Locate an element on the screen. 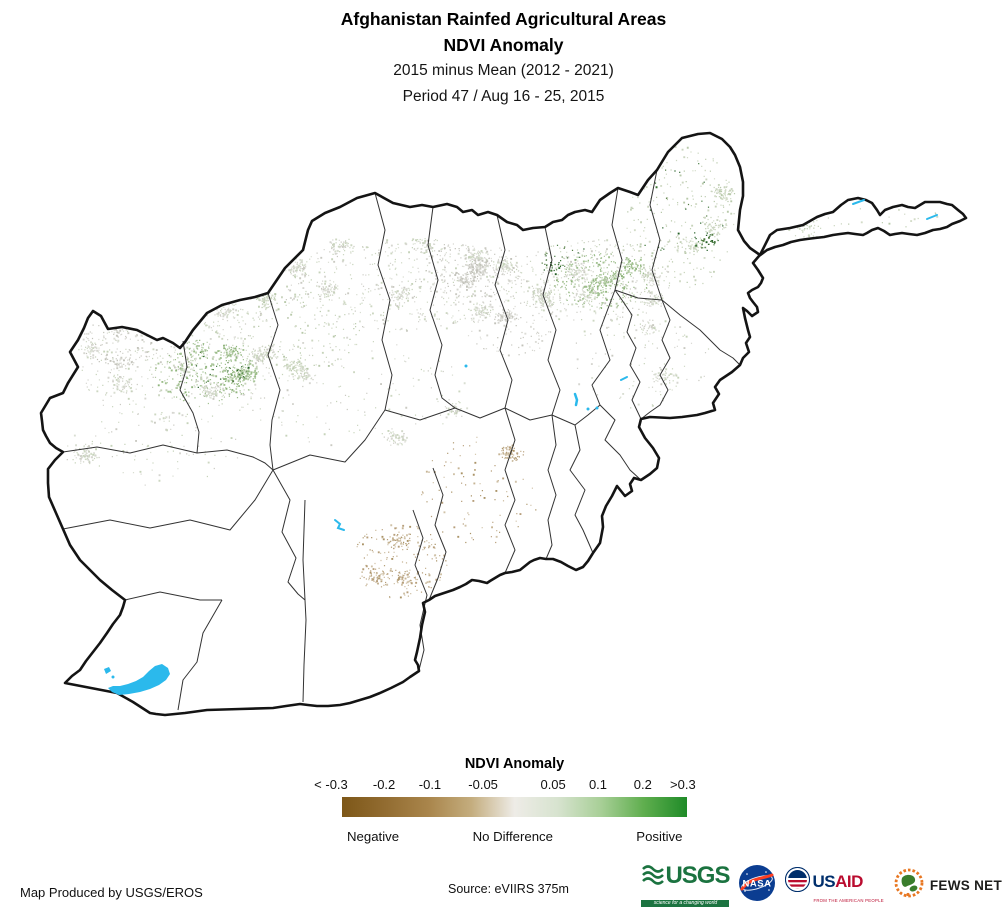 The width and height of the screenshot is (1007, 912). usaid-wordmark-aid: AID is located at coordinates (849, 881).